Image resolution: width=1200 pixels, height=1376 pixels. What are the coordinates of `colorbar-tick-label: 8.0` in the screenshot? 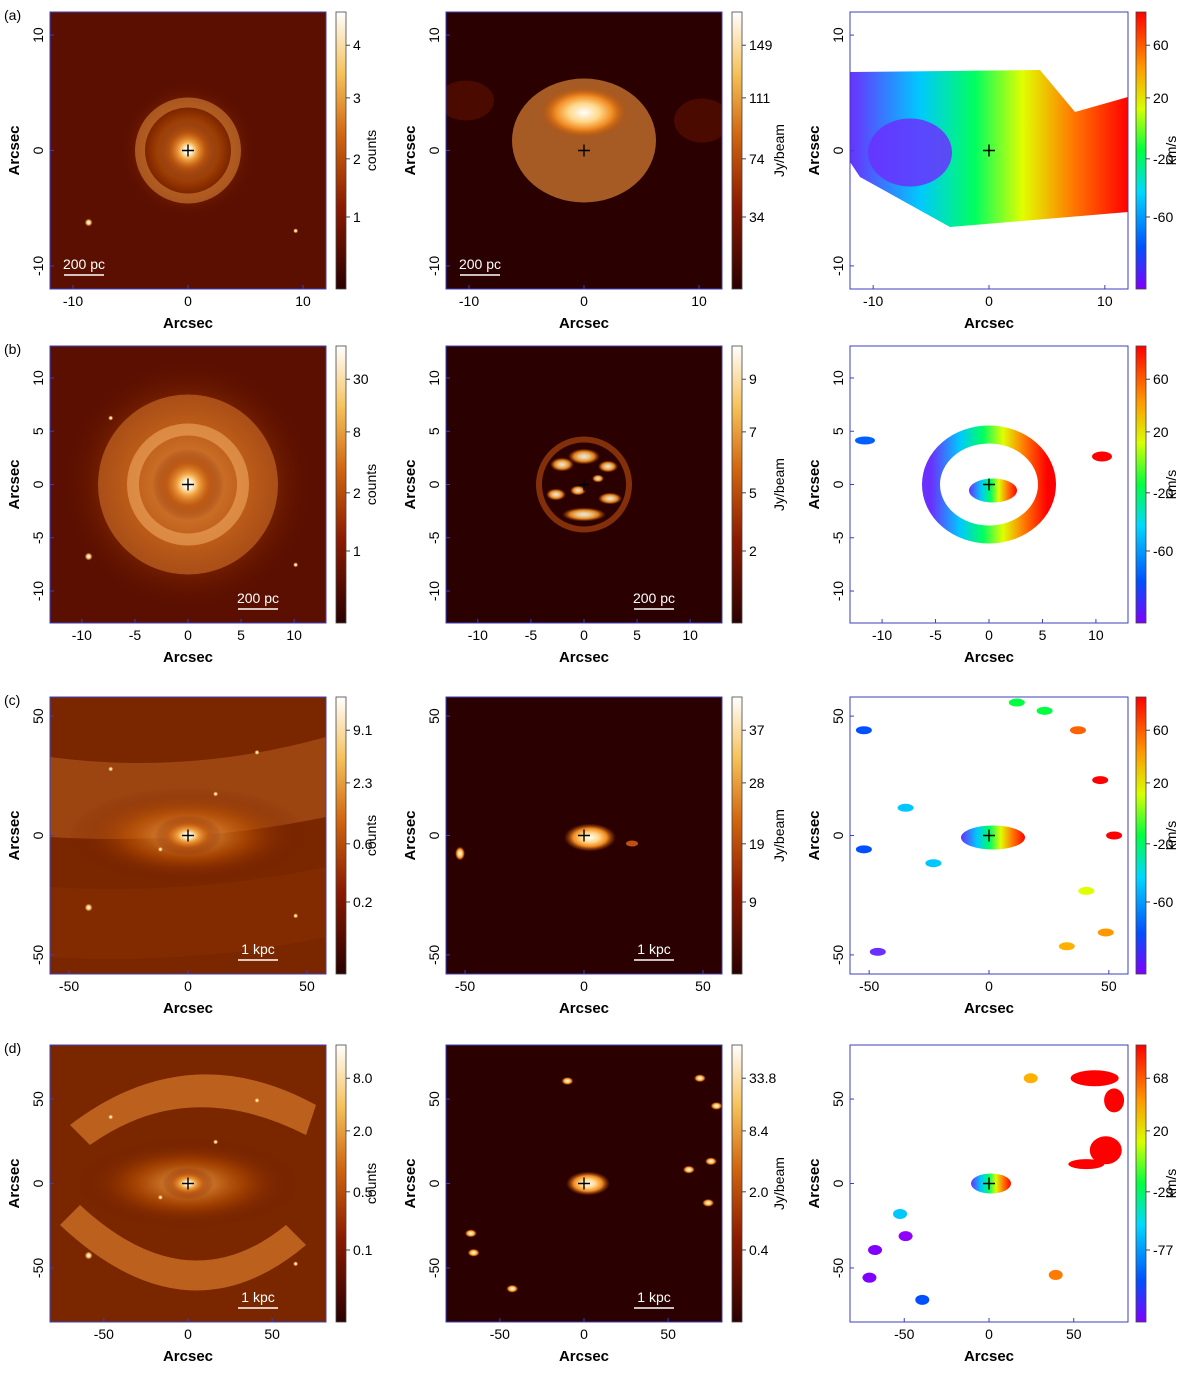 It's located at (363, 1078).